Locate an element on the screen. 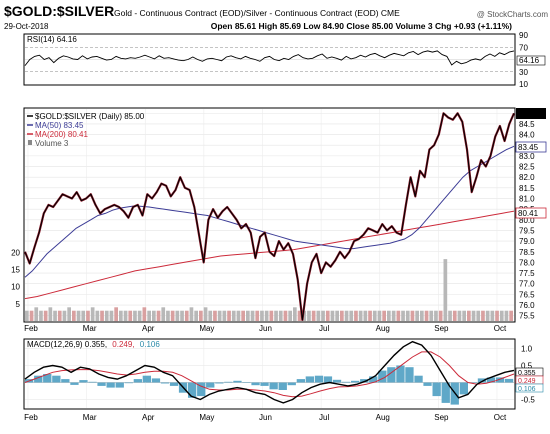 Image resolution: width=550 pixels, height=434 pixels. ma200-value-box is located at coordinates (531, 213).